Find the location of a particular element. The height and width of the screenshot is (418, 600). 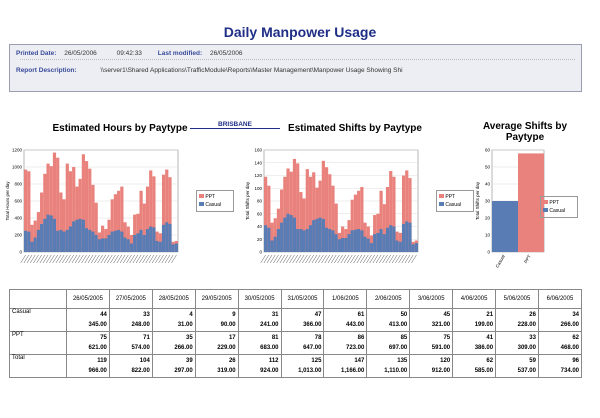

table-cell: 44 345.00 is located at coordinates (88, 320).